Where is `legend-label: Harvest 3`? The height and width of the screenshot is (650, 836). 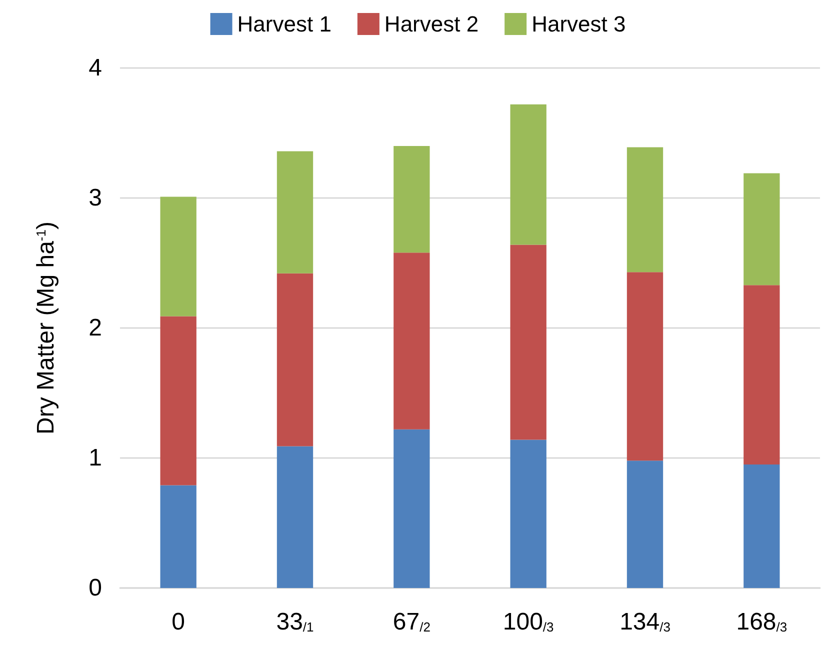
legend-label: Harvest 3 is located at coordinates (579, 24).